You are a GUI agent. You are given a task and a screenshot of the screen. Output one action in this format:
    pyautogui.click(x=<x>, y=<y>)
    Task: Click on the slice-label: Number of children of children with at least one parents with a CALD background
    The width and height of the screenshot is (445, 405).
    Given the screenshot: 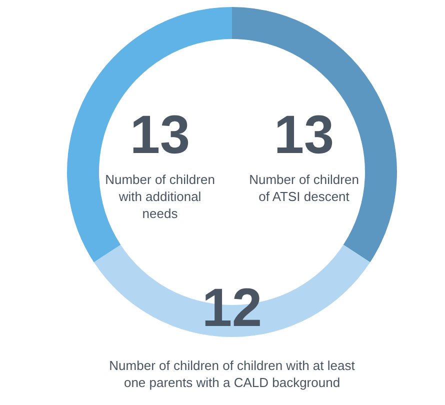 What is the action you would take?
    pyautogui.click(x=232, y=374)
    